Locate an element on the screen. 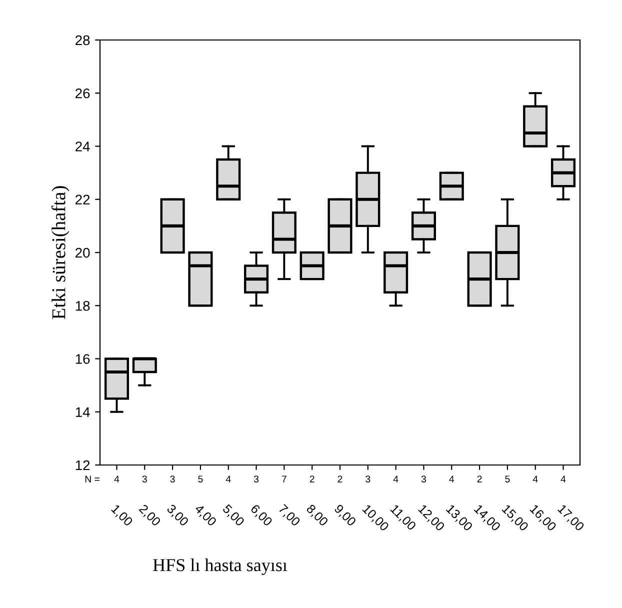 The height and width of the screenshot is (608, 622). y-tick-label: 20 is located at coordinates (83, 253).